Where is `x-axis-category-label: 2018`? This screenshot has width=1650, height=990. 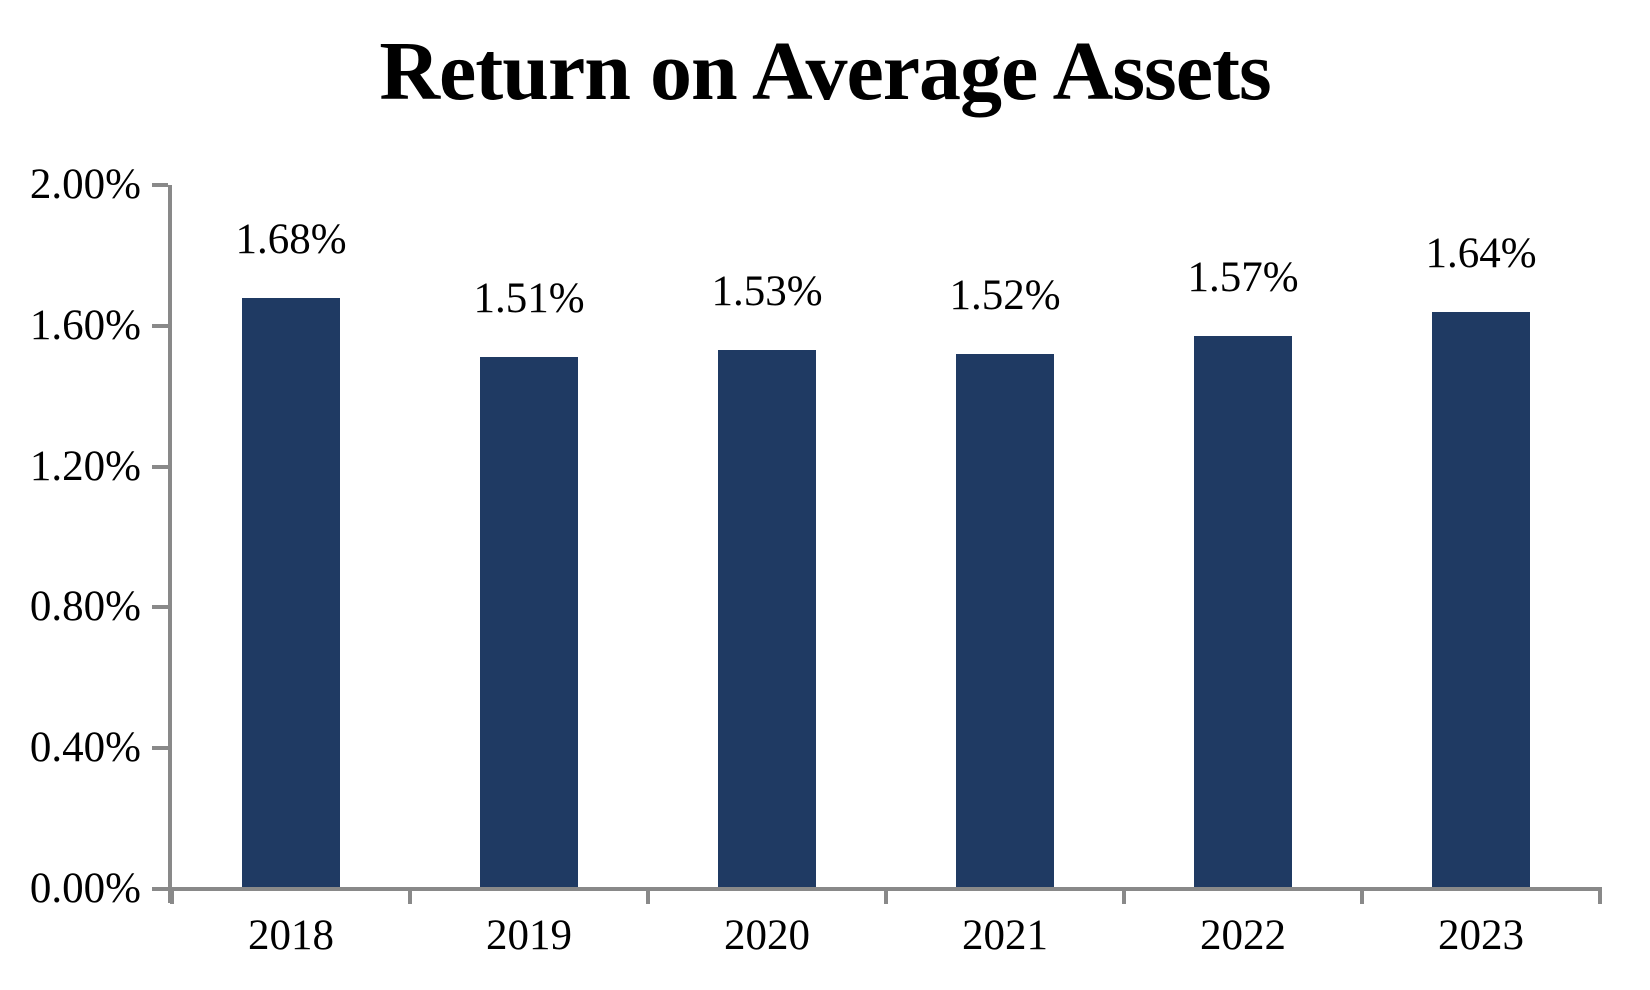
x-axis-category-label: 2018 is located at coordinates (291, 935).